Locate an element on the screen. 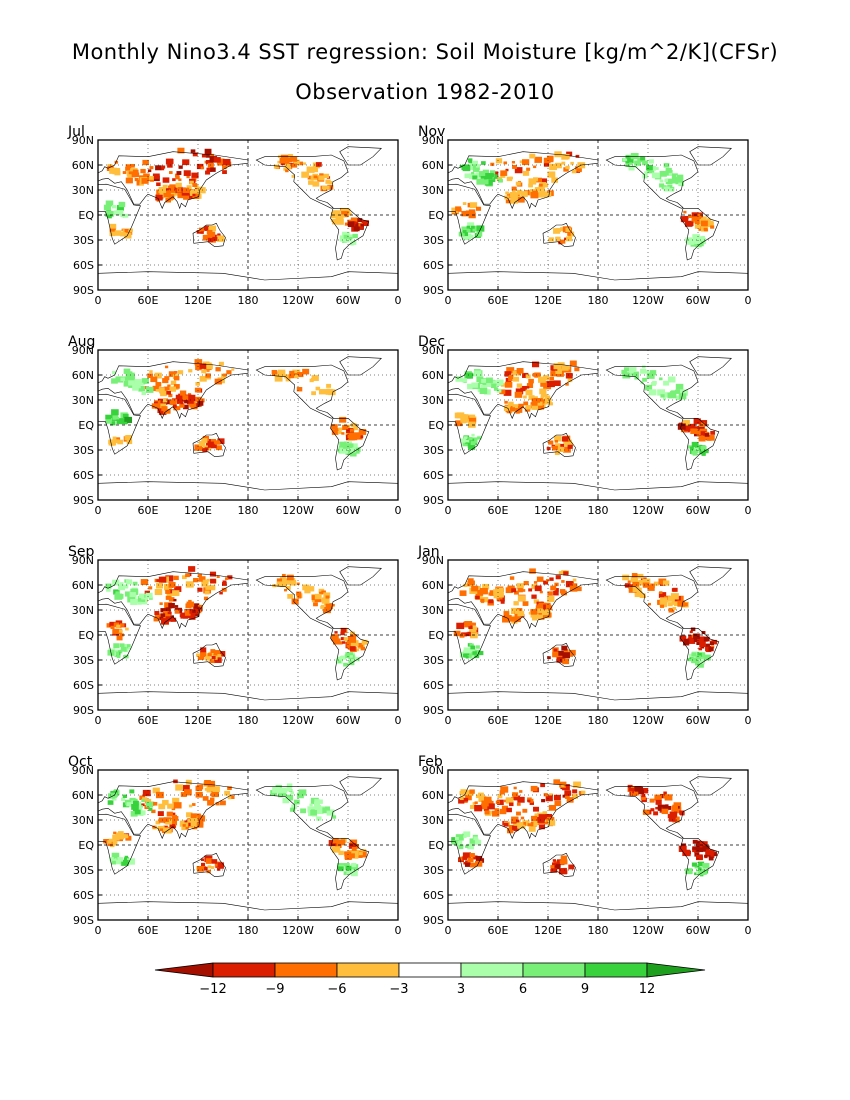  x-tick-label: 120W is located at coordinates (298, 720).